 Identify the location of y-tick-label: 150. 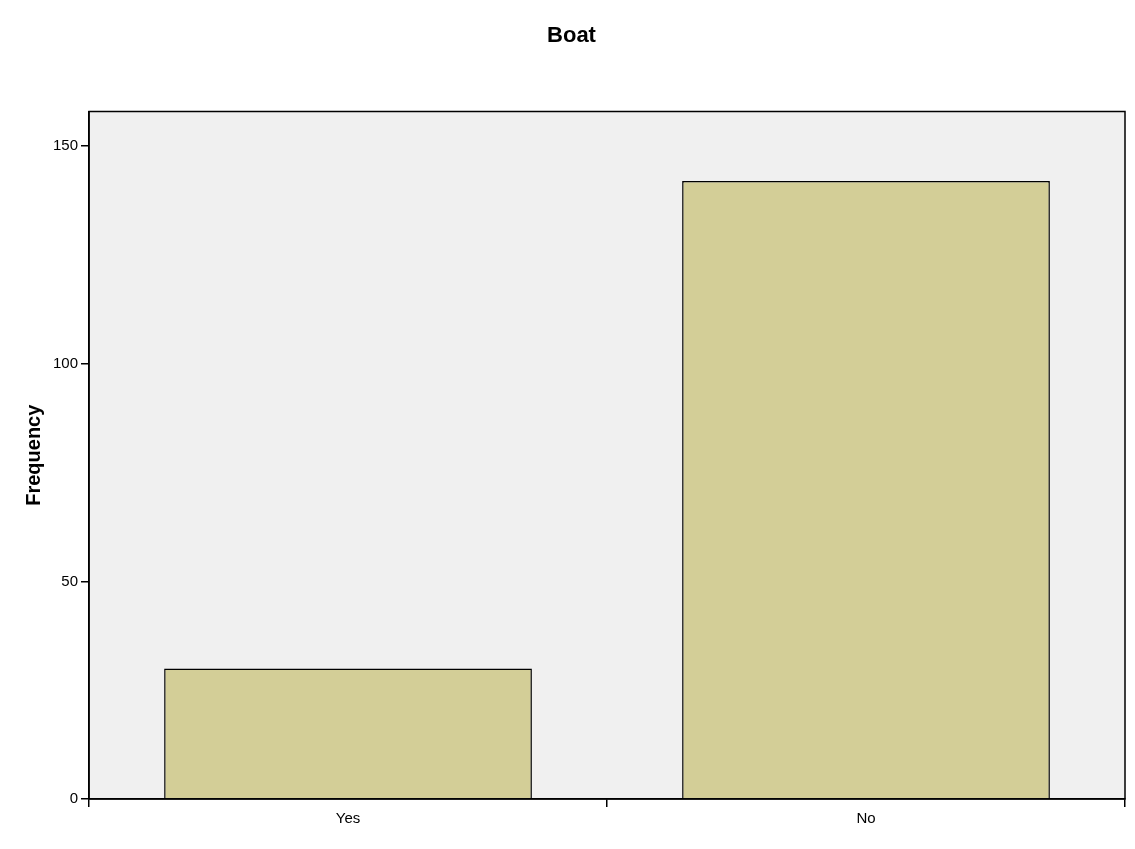
(66, 145).